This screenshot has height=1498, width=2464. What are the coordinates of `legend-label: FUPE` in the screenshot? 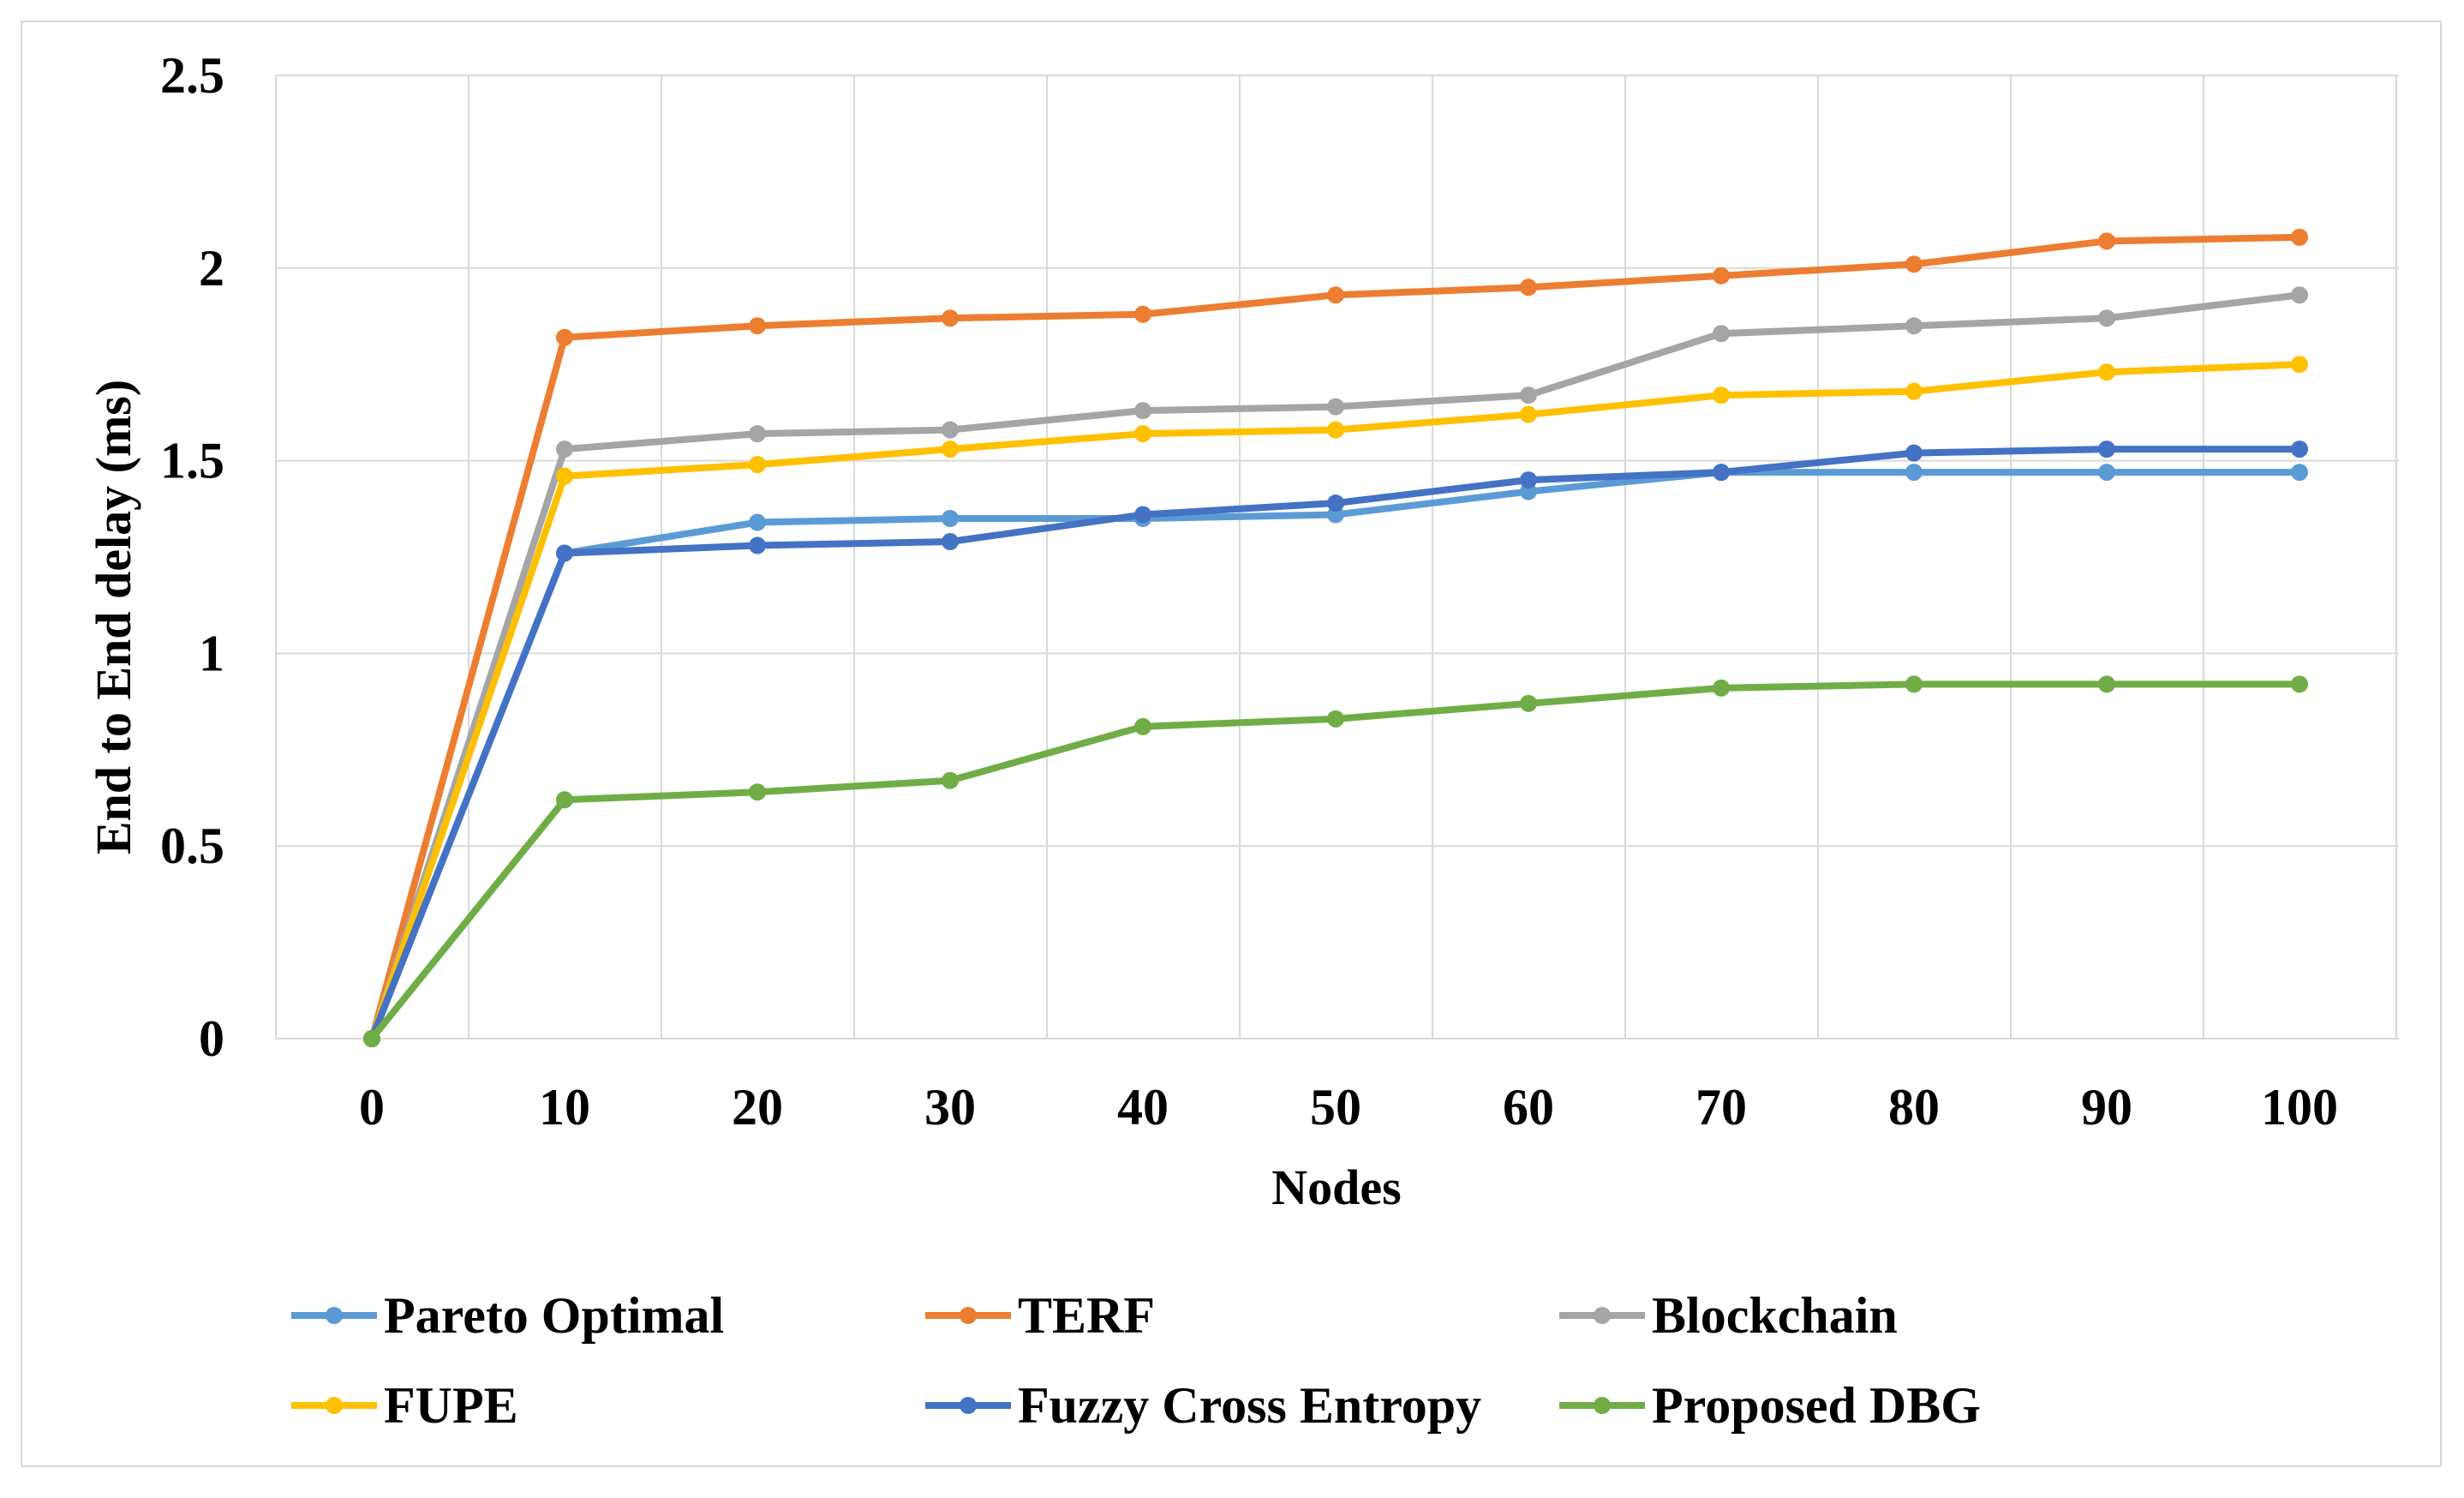 It's located at (451, 1405).